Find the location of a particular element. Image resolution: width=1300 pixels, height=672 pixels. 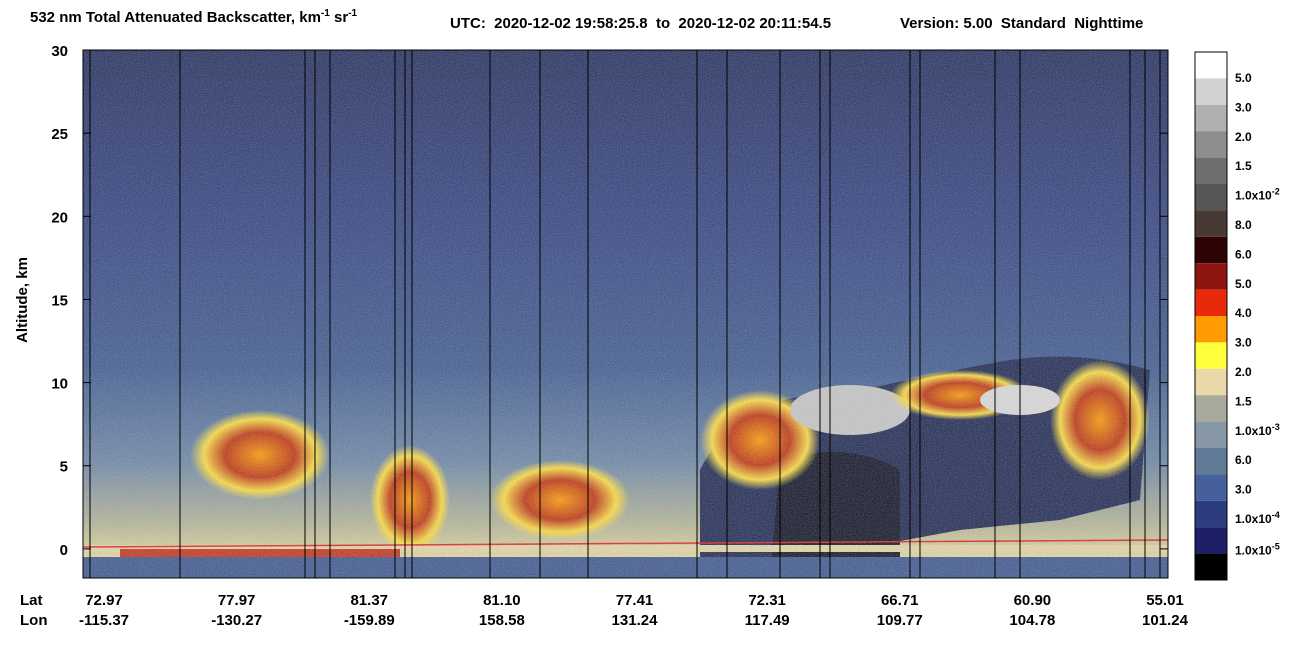

lat-value: 55.01 is located at coordinates (1165, 600).